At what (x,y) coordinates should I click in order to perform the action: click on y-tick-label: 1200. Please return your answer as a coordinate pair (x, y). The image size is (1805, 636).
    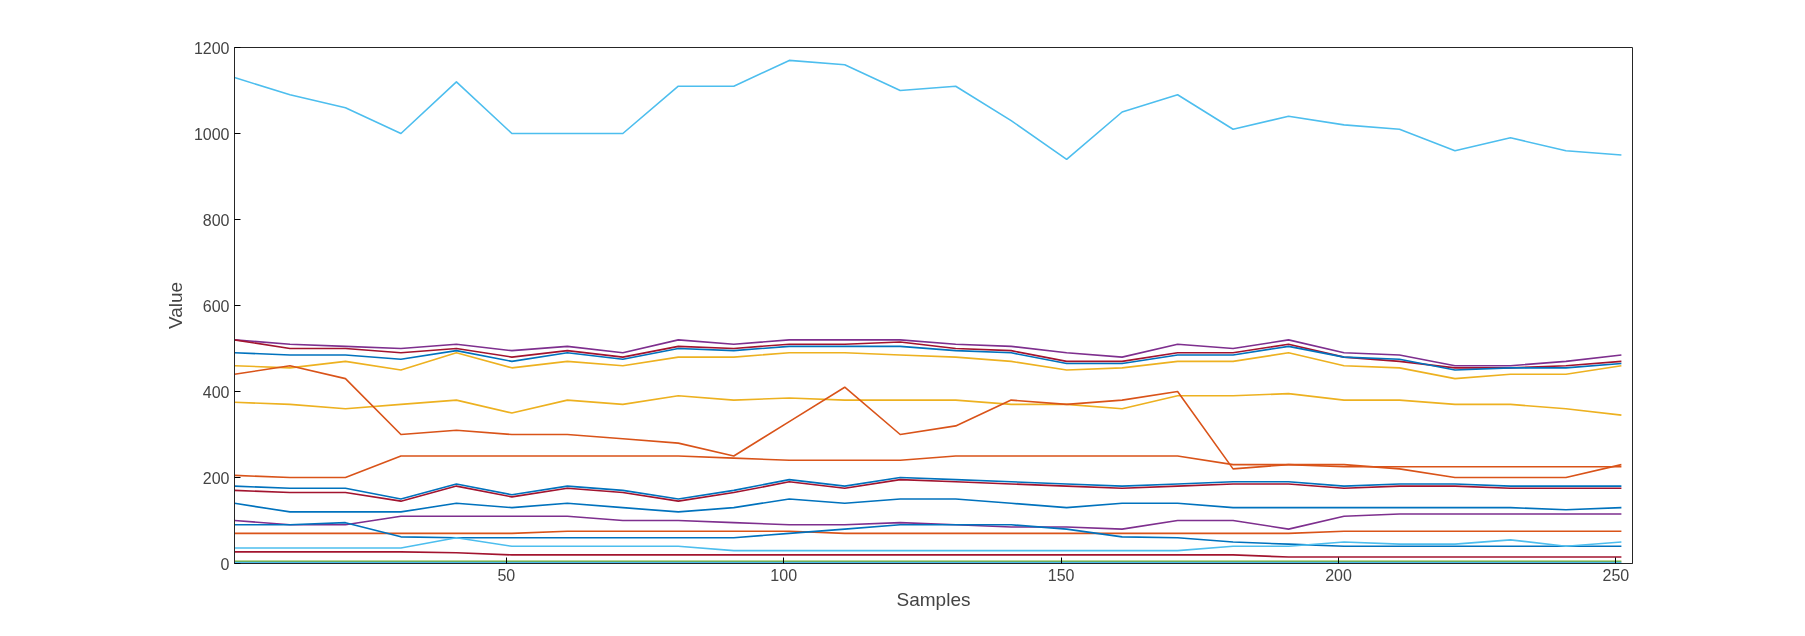
    Looking at the image, I should click on (211, 48).